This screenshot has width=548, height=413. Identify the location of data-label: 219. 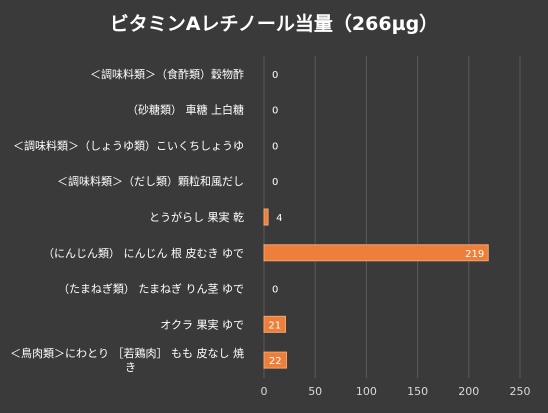
(474, 254).